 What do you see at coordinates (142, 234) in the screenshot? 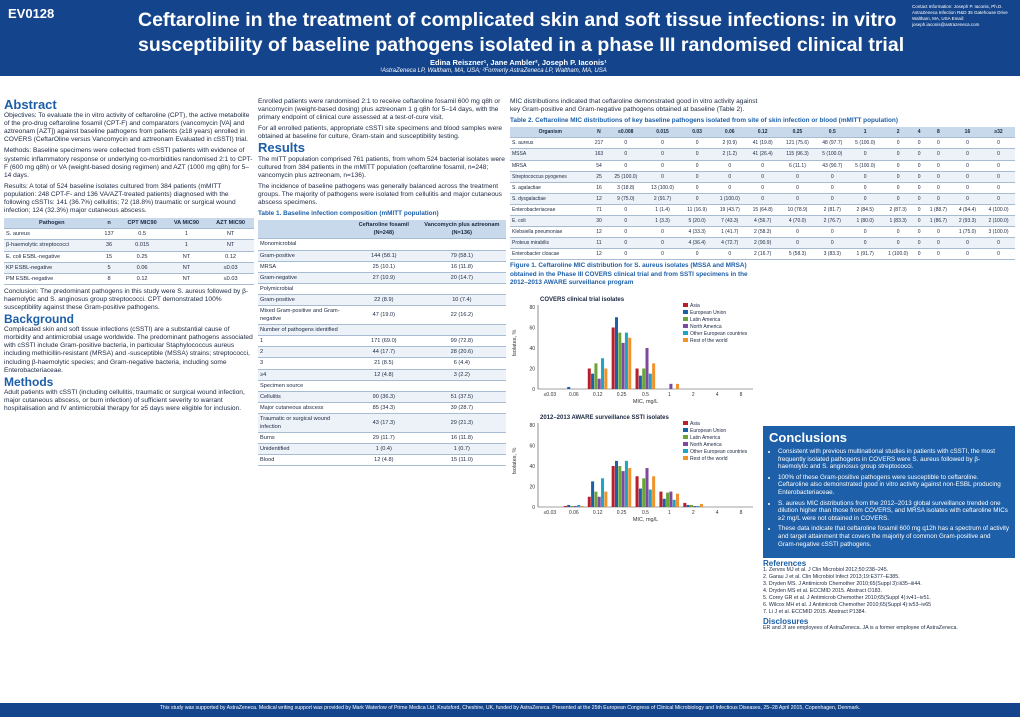
I see `abstract-table-cell: 0.5` at bounding box center [142, 234].